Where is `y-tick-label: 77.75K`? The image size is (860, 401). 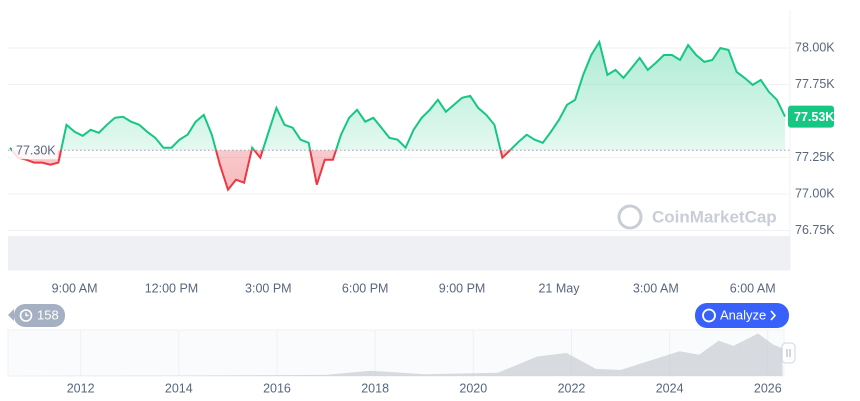 y-tick-label: 77.75K is located at coordinates (815, 84).